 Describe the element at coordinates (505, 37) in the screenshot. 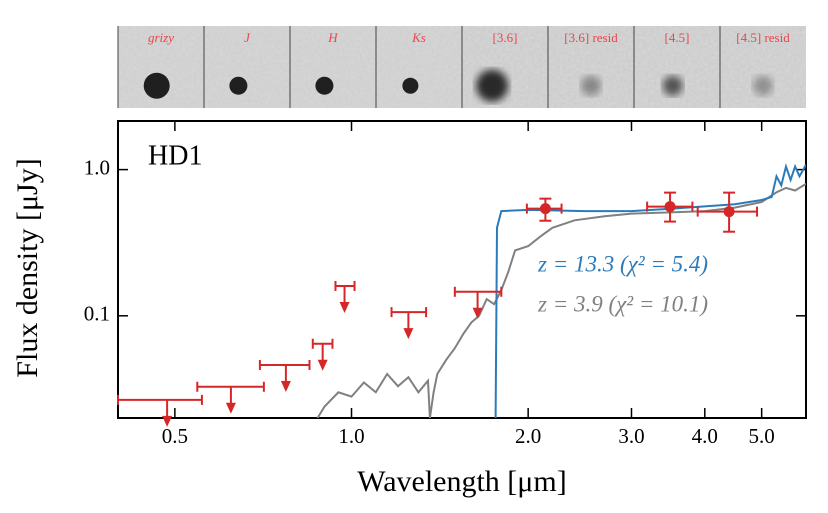

I see `cutout-label: [3.6]` at that location.